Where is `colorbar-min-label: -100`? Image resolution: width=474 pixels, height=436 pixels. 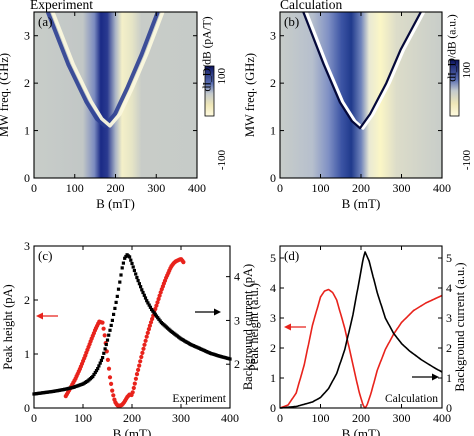
colorbar-min-label: -100 is located at coordinates (222, 160).